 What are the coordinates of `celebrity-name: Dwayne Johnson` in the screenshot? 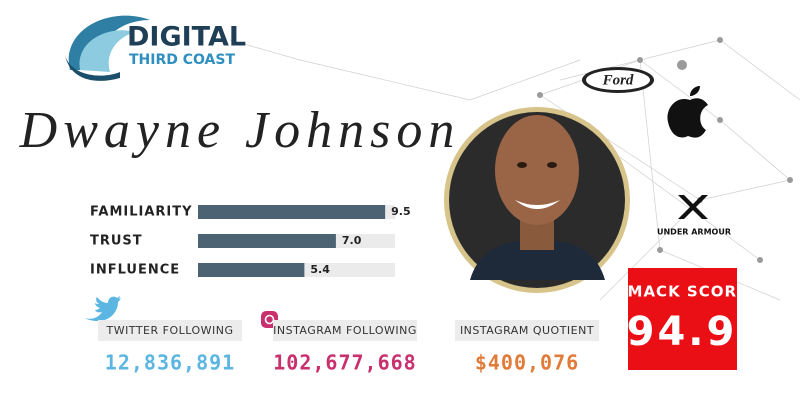 It's located at (240, 130).